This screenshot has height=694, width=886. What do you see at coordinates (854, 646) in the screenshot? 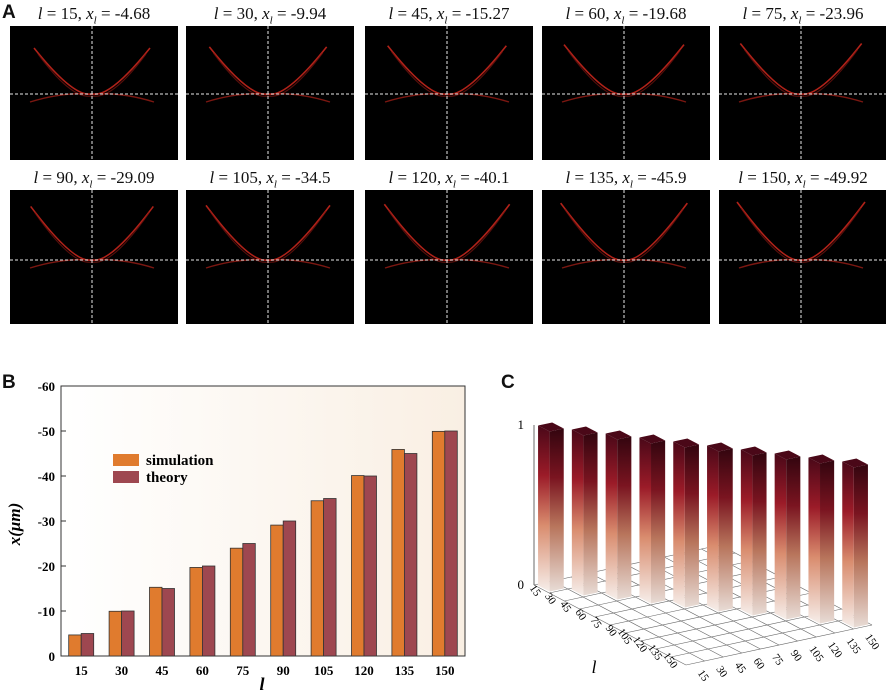
I see `y-tick-label: 135` at bounding box center [854, 646].